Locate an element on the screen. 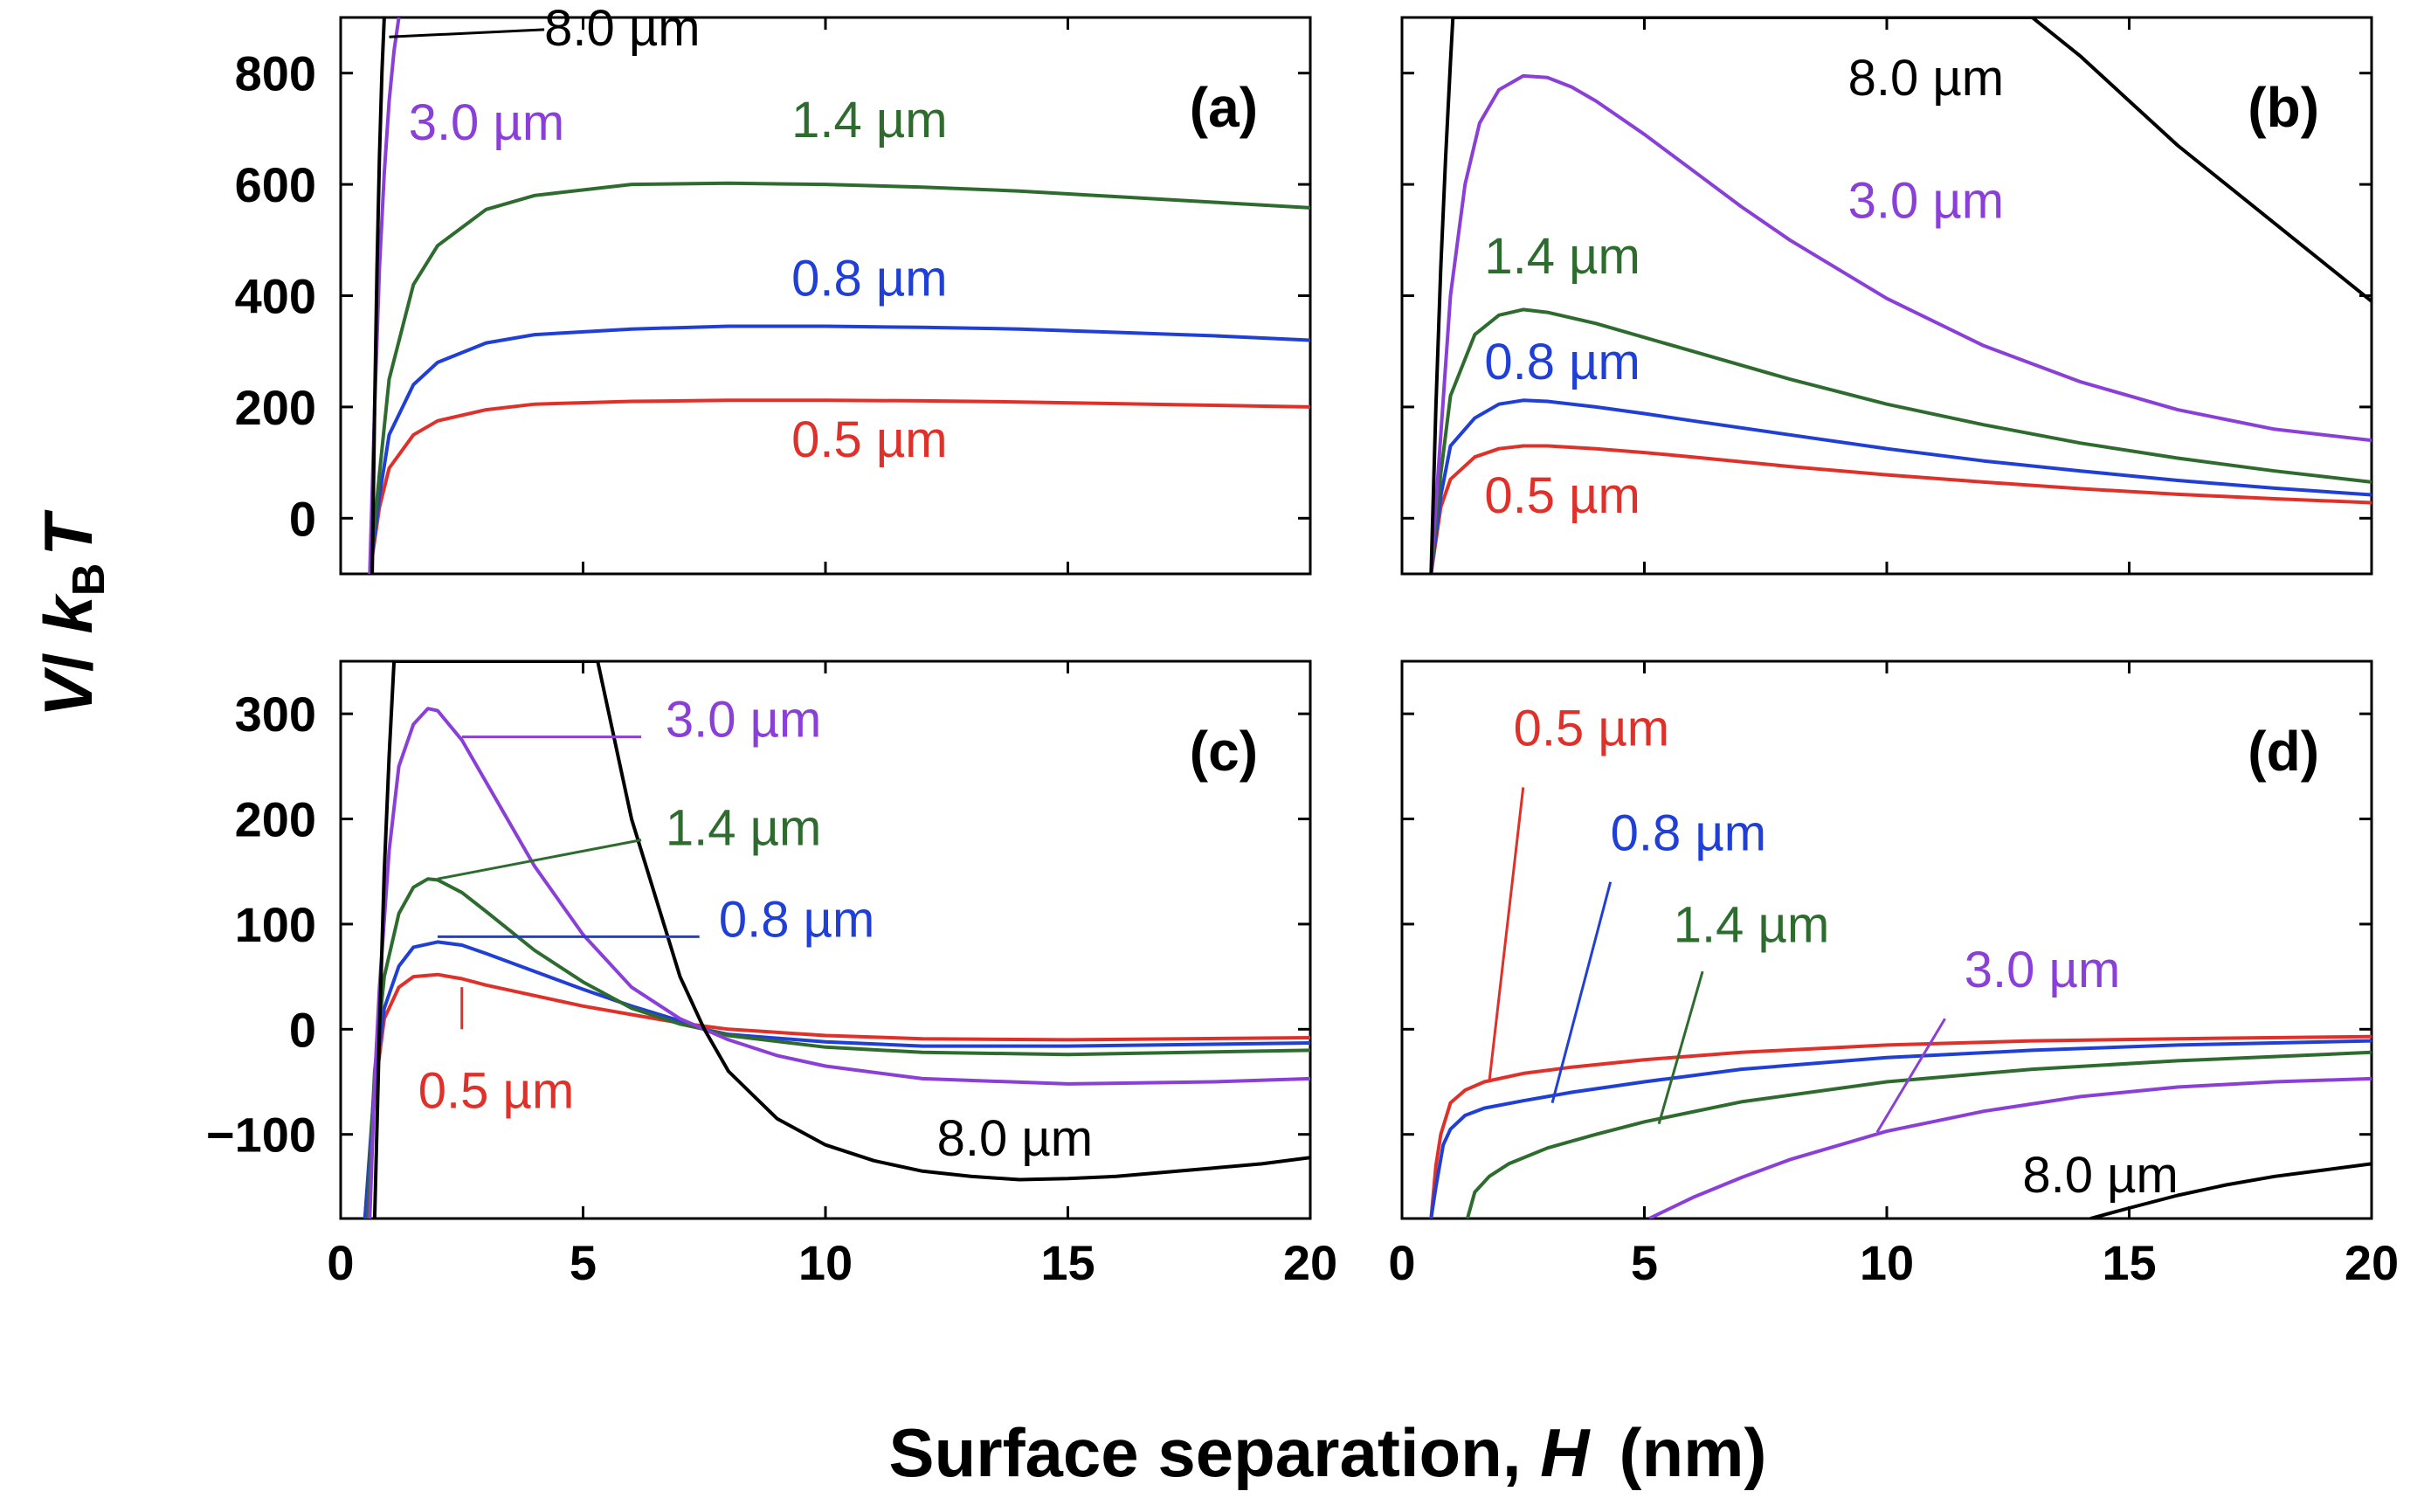  panel-label: (b) is located at coordinates (2283, 107).